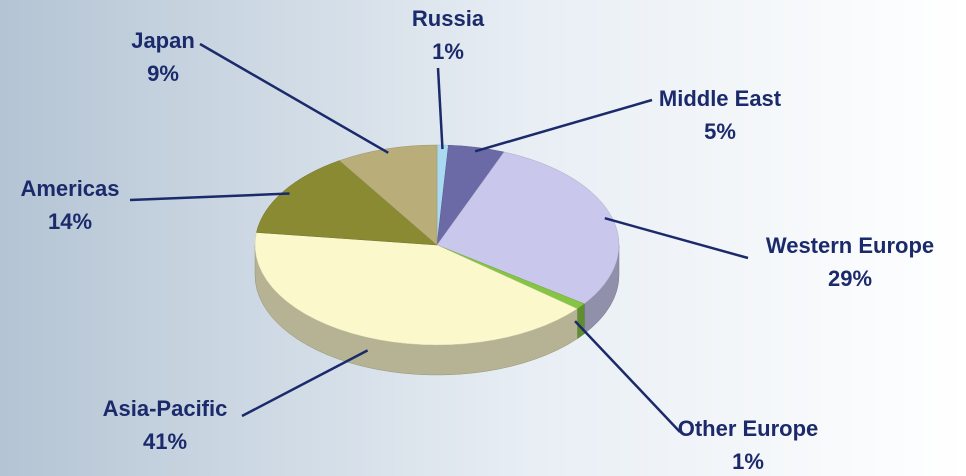 The width and height of the screenshot is (966, 476). Describe the element at coordinates (163, 73) in the screenshot. I see `slice-value-label: 9%` at that location.